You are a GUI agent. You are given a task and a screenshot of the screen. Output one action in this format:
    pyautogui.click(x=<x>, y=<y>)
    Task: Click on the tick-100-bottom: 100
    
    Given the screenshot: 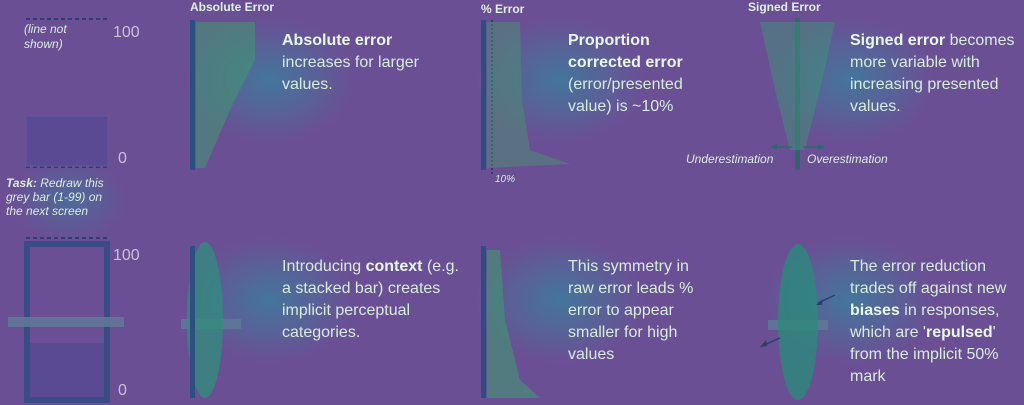 What is the action you would take?
    pyautogui.click(x=126, y=255)
    